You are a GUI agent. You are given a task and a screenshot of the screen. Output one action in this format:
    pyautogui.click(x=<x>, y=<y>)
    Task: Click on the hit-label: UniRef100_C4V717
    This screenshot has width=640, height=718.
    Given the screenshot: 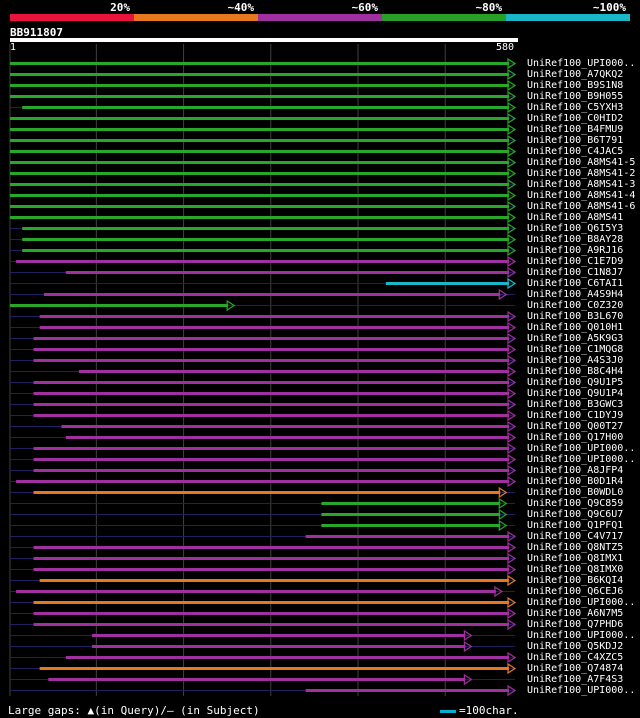 What is the action you would take?
    pyautogui.click(x=575, y=536)
    